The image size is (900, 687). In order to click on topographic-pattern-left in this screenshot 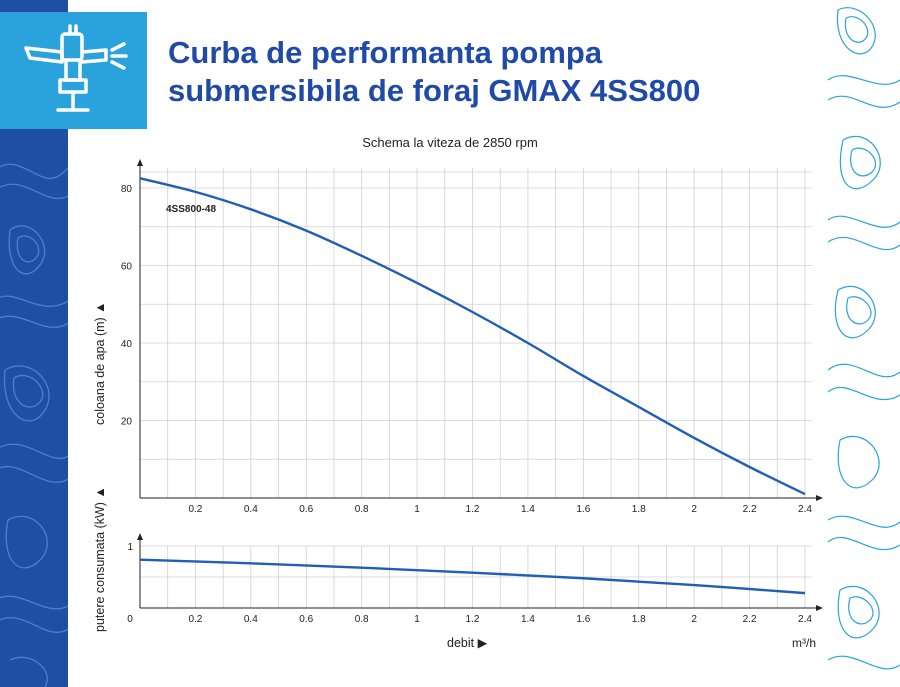, I will do `click(34, 425)`.